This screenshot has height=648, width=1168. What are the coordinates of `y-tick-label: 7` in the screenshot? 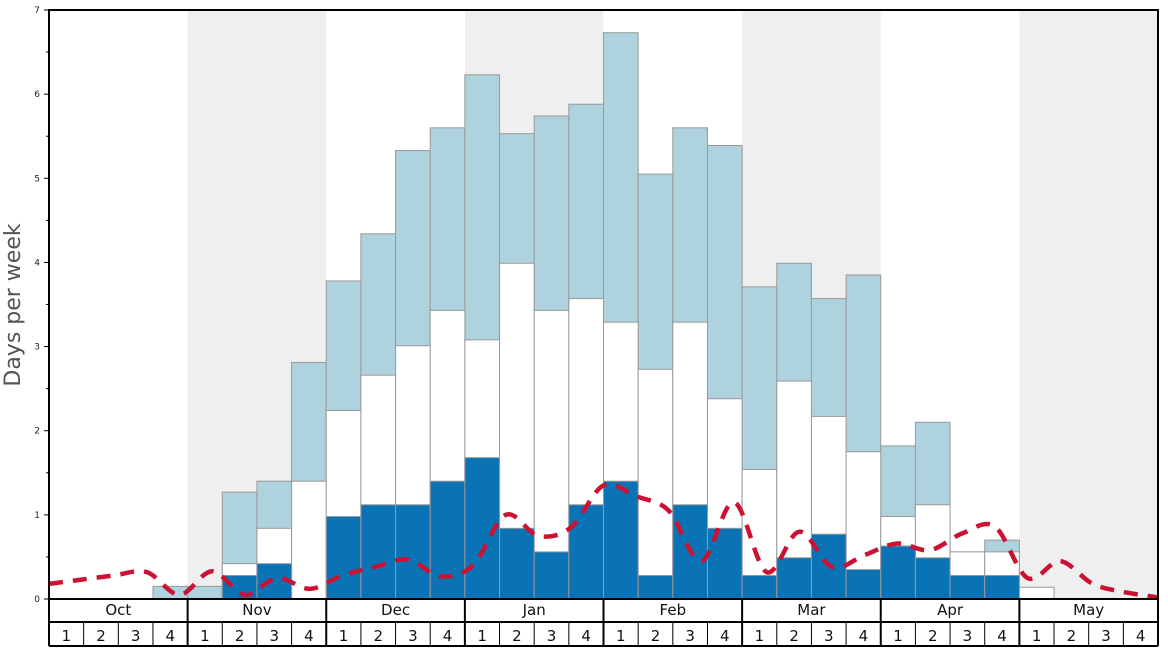 It's located at (37, 11).